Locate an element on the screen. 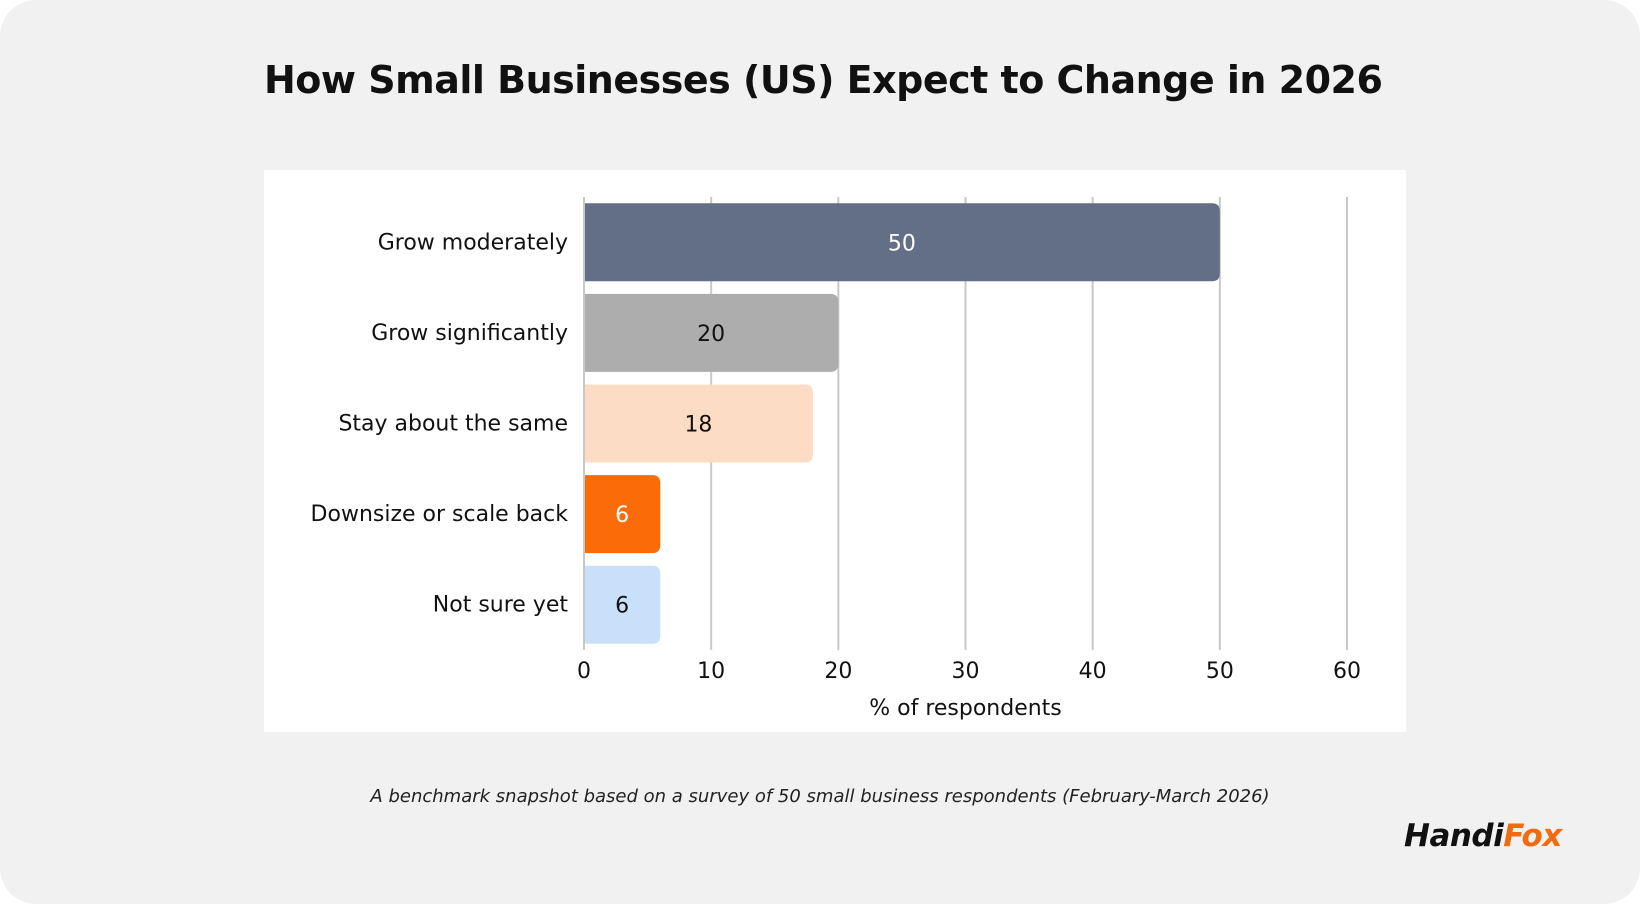 This screenshot has width=1640, height=904. x-tick-label: 10 is located at coordinates (711, 671).